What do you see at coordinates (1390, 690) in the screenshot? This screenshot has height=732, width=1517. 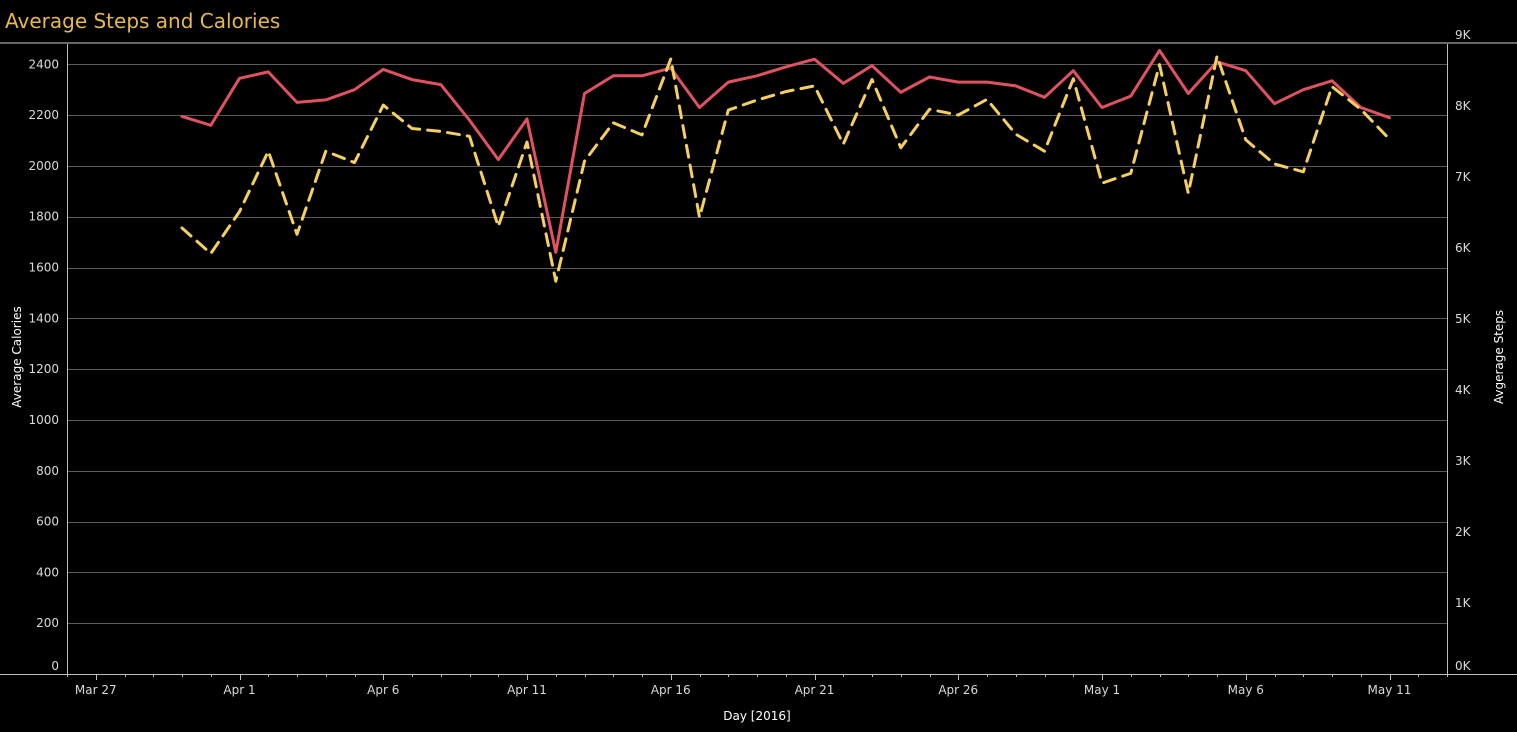 I see `x-tick-label: May 11` at bounding box center [1390, 690].